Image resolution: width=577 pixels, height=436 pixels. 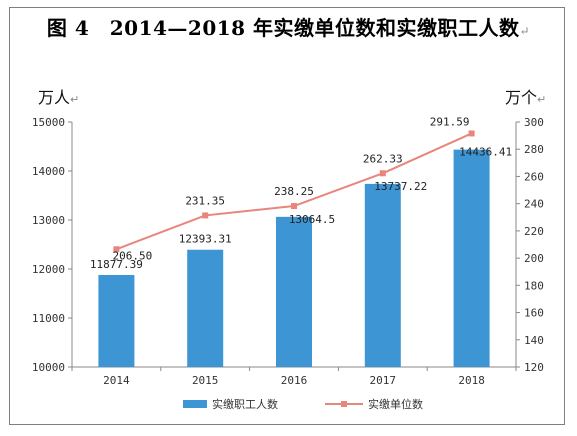 What do you see at coordinates (534, 340) in the screenshot?
I see `right-axis-tick-label: 140` at bounding box center [534, 340].